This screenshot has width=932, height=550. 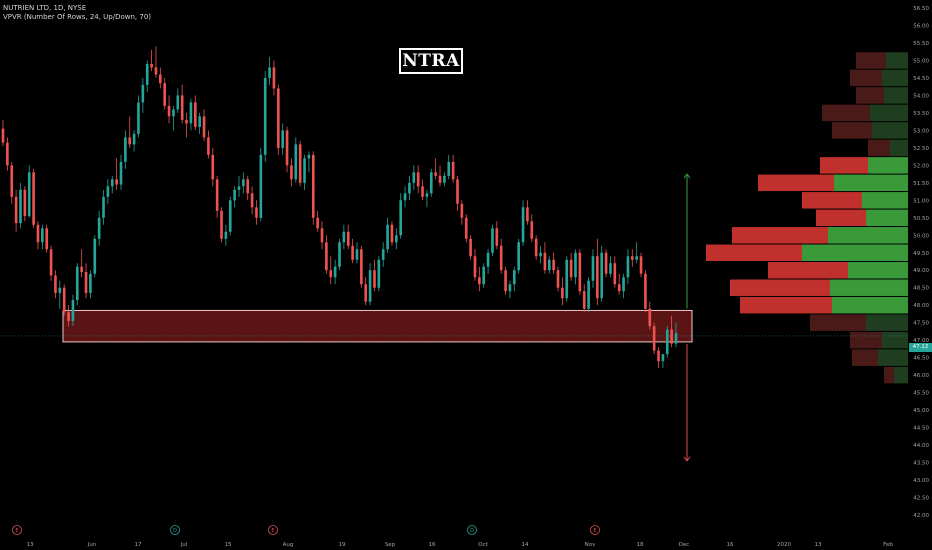 What do you see at coordinates (807, 218) in the screenshot?
I see `volume-profile` at bounding box center [807, 218].